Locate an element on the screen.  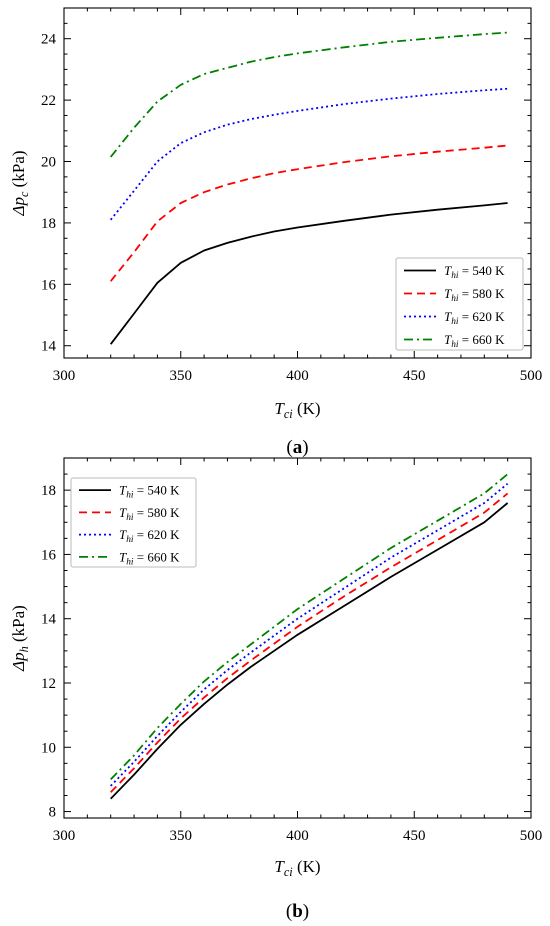
y-axis-label: Δph (kPa) is located at coordinates (20, 638).